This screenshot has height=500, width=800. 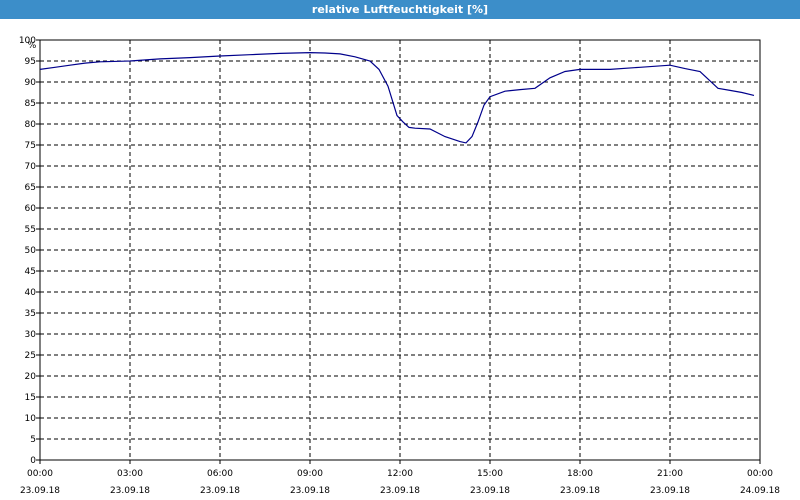 What do you see at coordinates (30, 314) in the screenshot?
I see `y-tick-label: 35` at bounding box center [30, 314].